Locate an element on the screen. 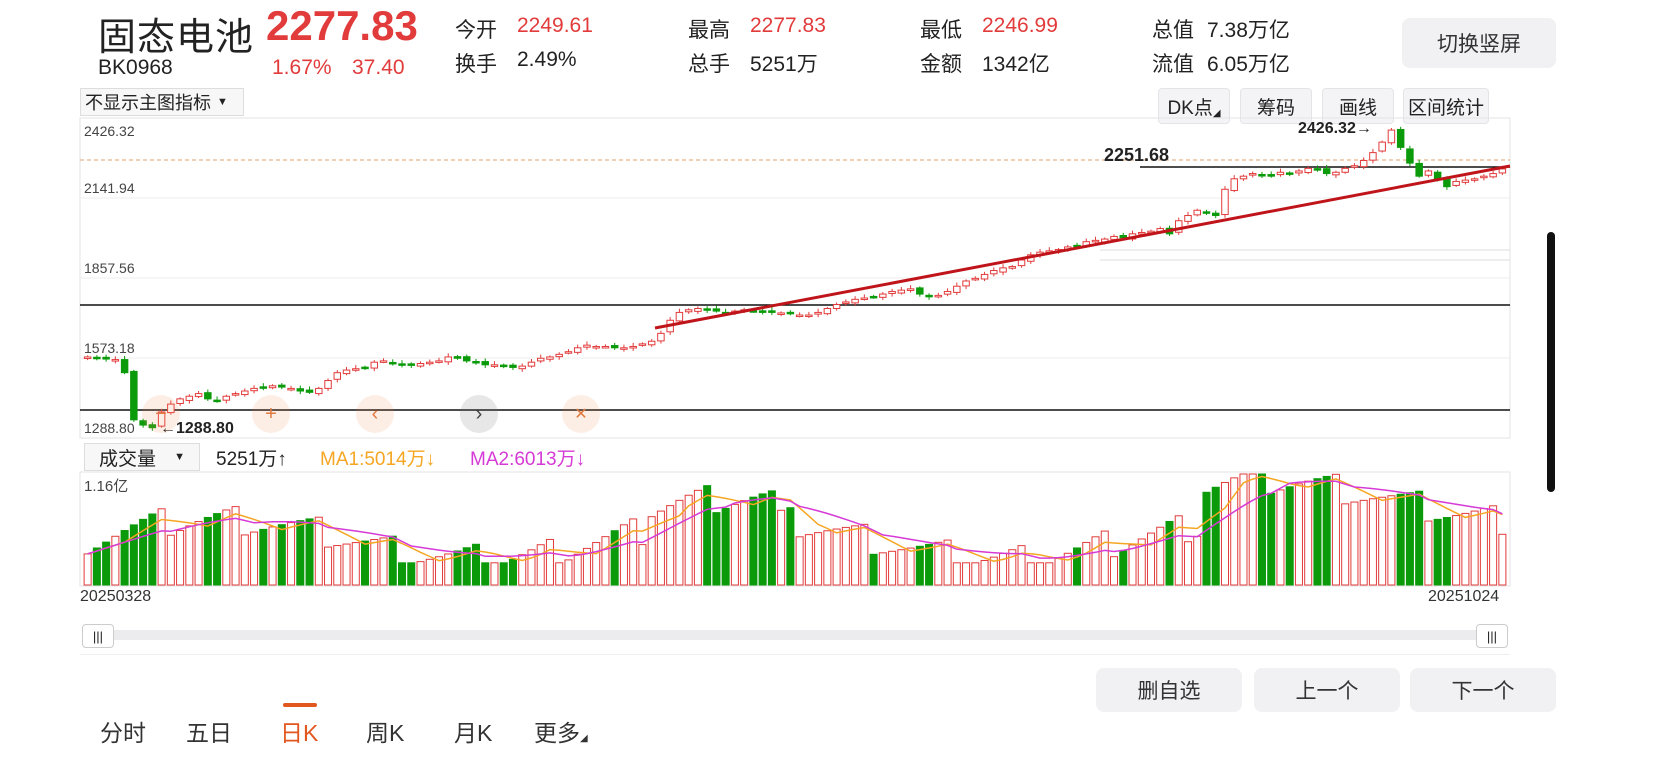 Image resolution: width=1662 pixels, height=768 pixels. corner-triangle-icon: ◢ is located at coordinates (584, 738).